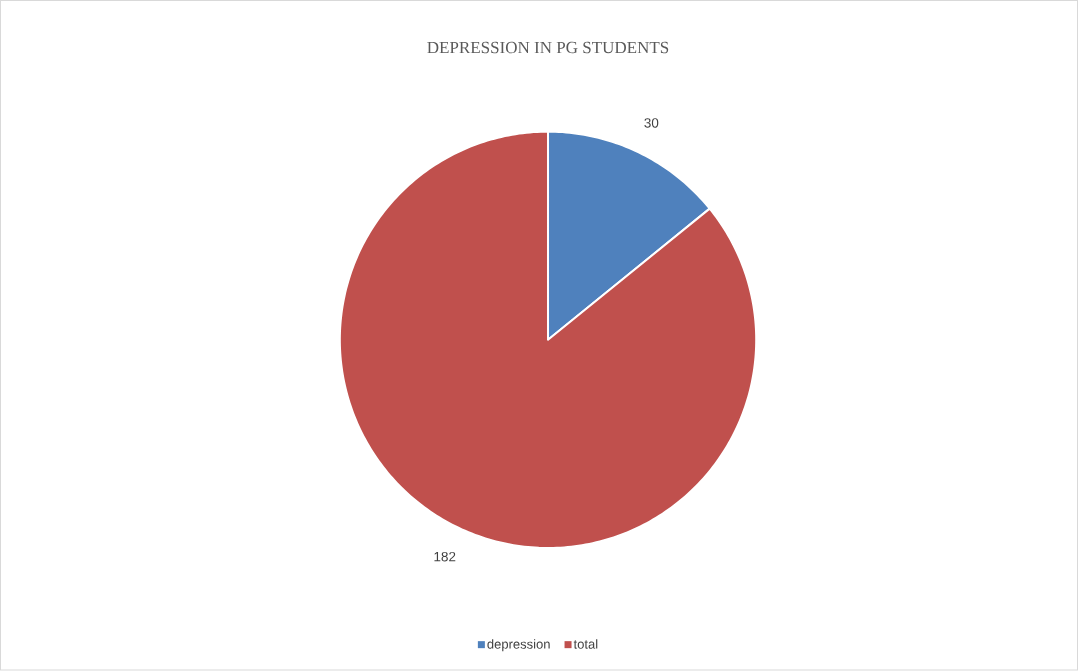 This screenshot has height=671, width=1078. I want to click on legend-label: total, so click(585, 644).